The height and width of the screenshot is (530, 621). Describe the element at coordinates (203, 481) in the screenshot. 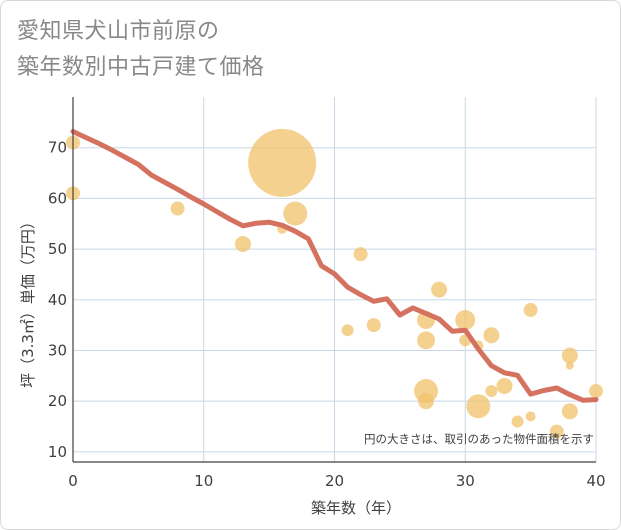

I see `x-tick-label: 10` at that location.